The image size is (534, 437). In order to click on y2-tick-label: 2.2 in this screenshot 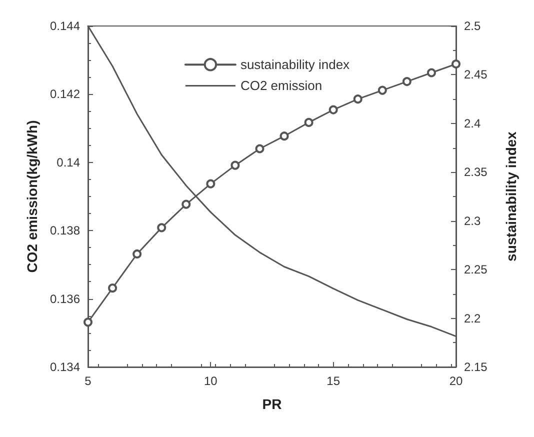, I will do `click(473, 318)`.